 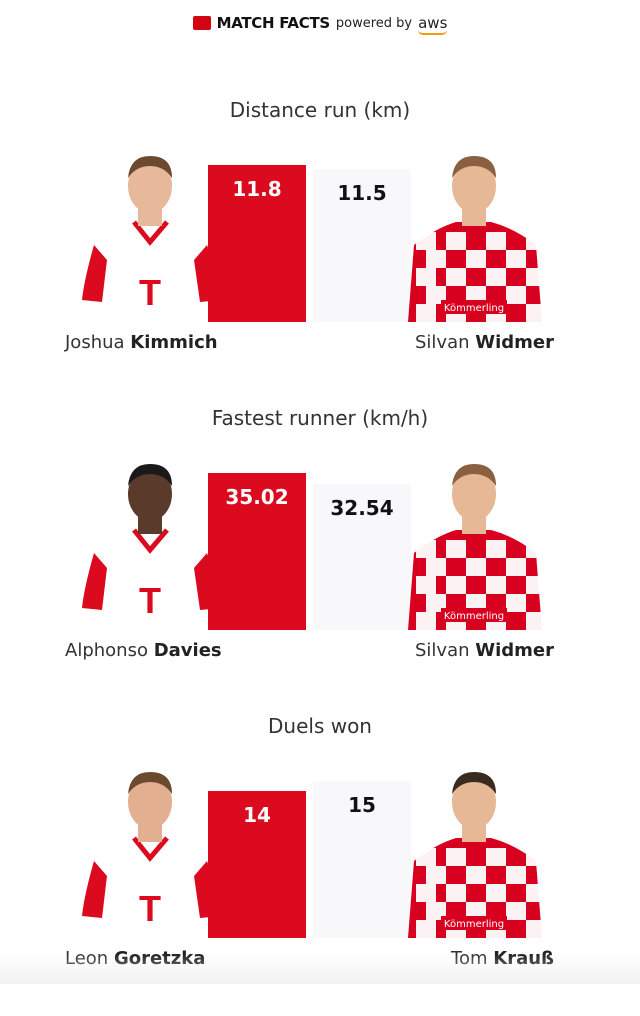 What do you see at coordinates (320, 969) in the screenshot?
I see `bottom-fade` at bounding box center [320, 969].